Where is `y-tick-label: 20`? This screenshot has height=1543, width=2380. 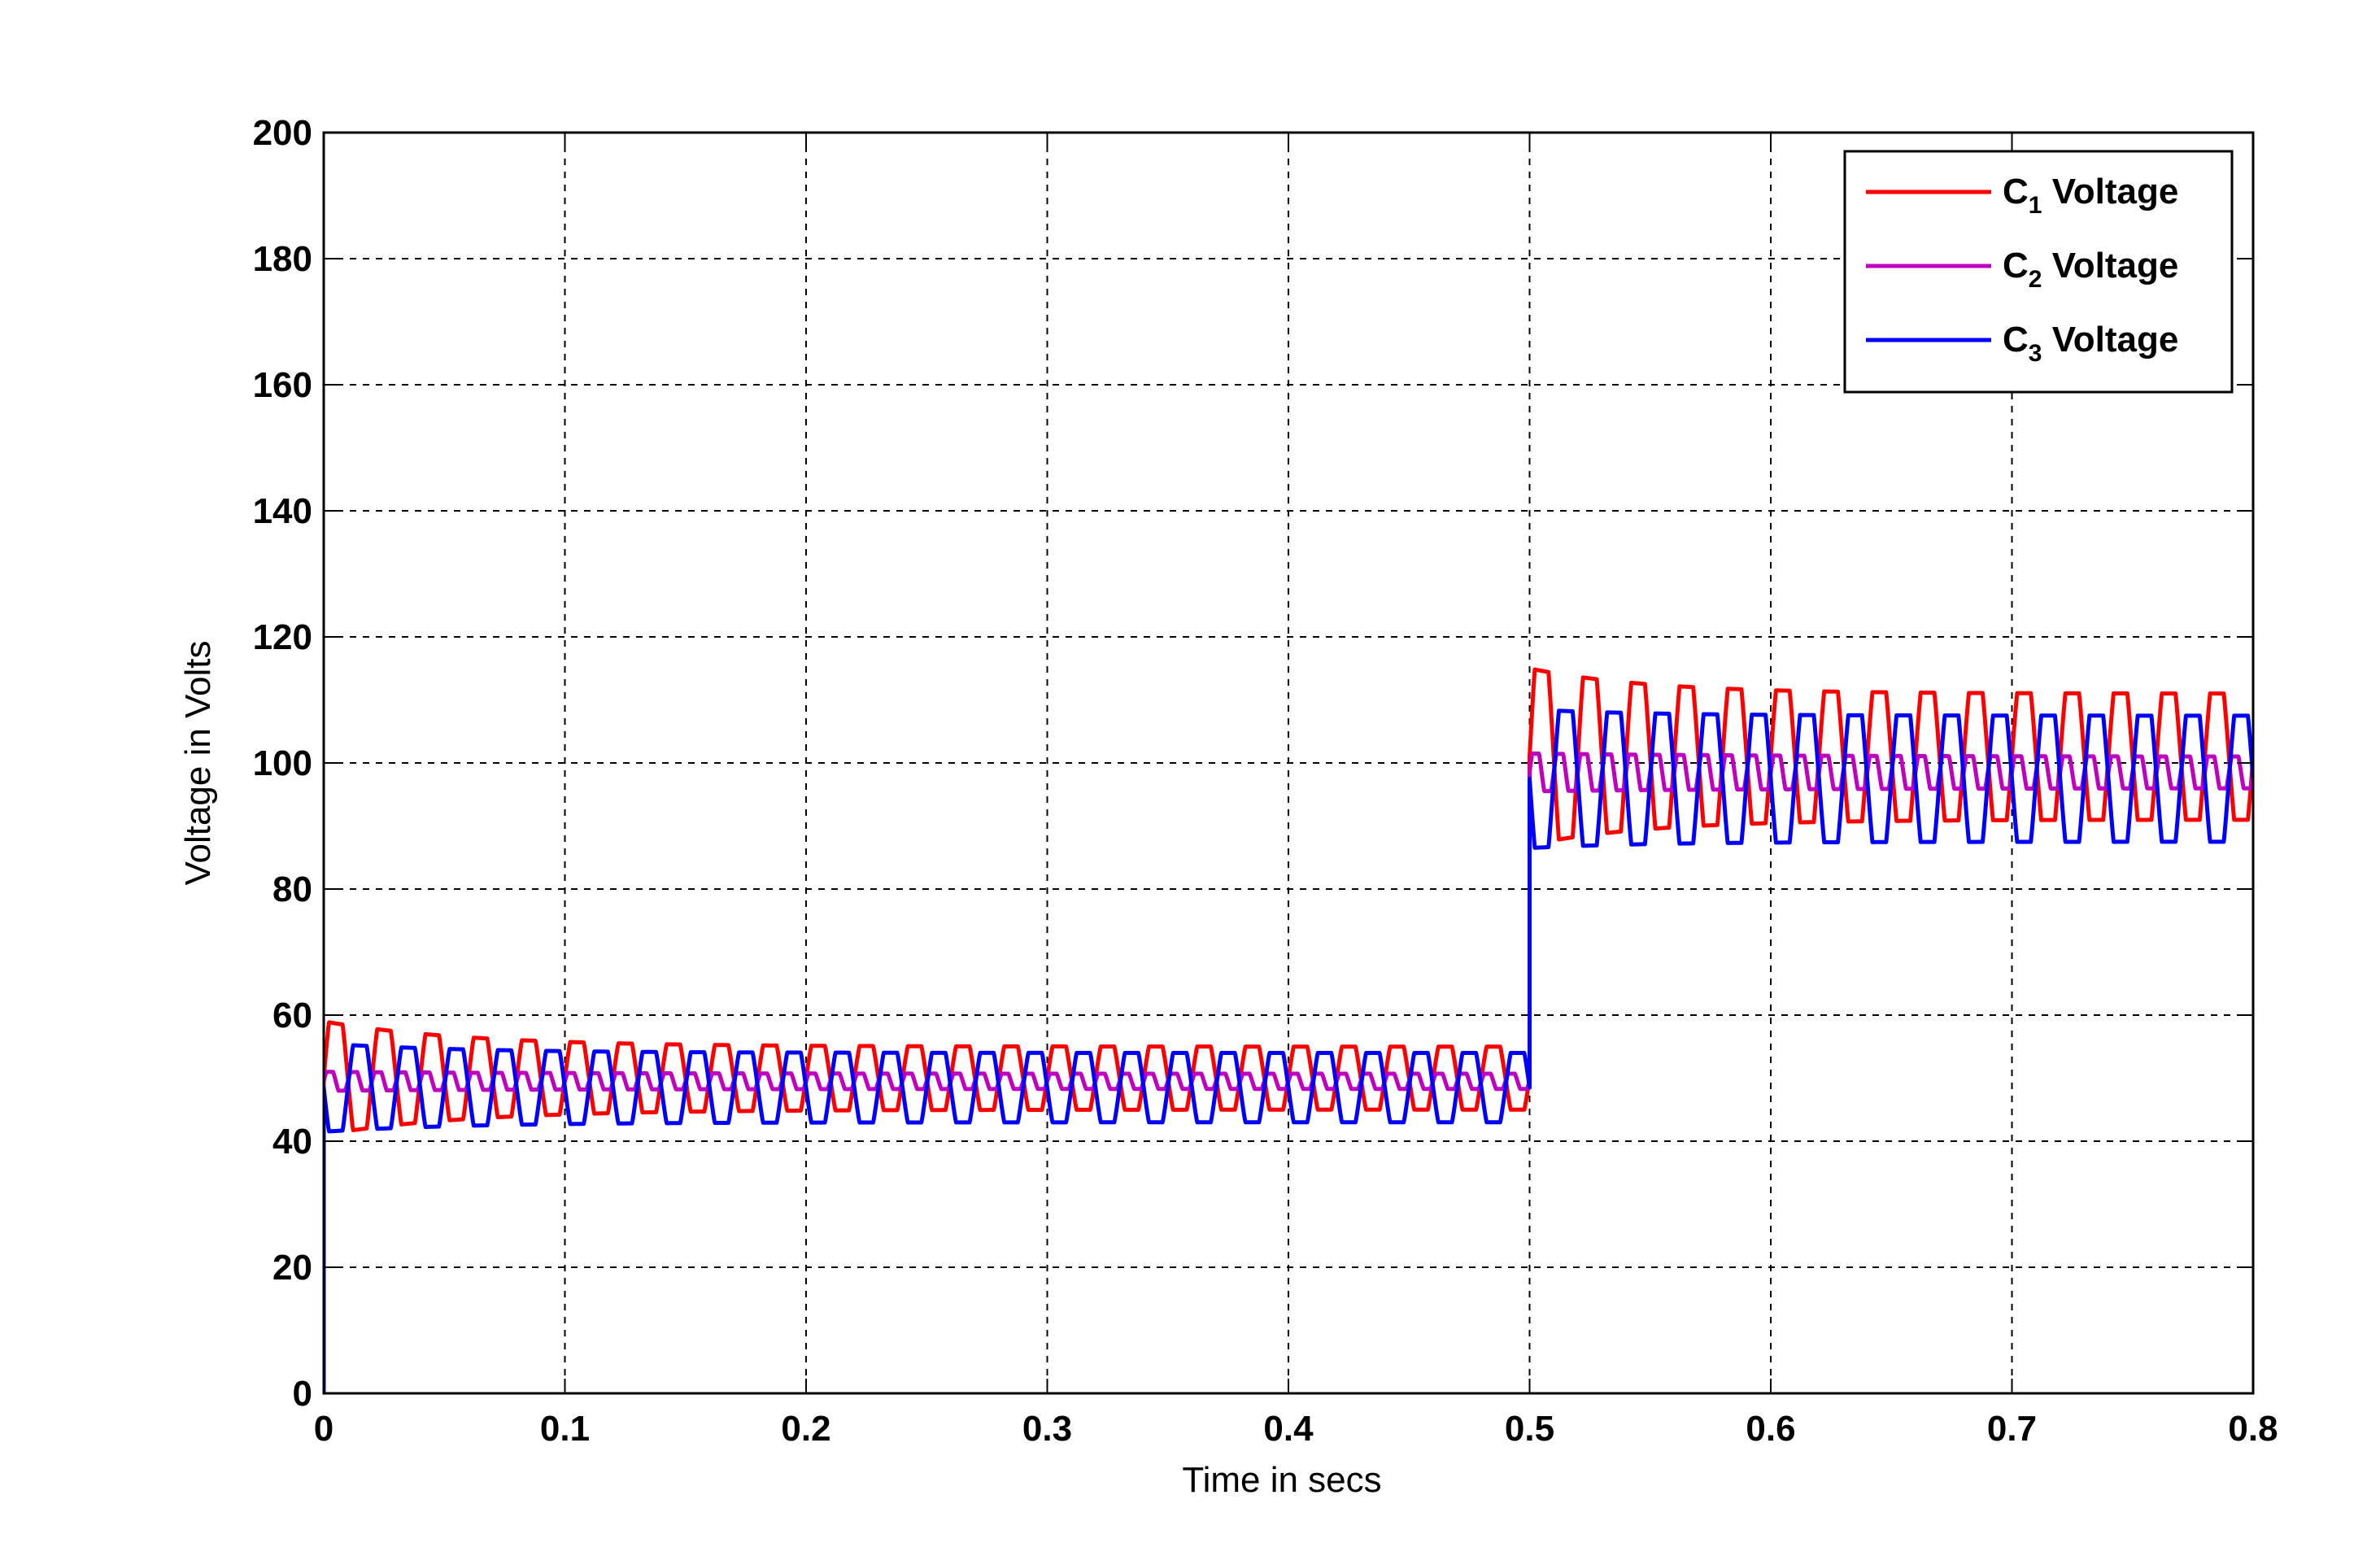
y-tick-label: 20 is located at coordinates (292, 1268).